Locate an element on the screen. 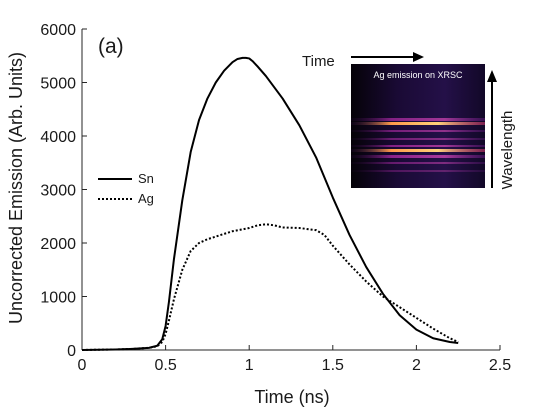  panel-label: (a) is located at coordinates (111, 46).